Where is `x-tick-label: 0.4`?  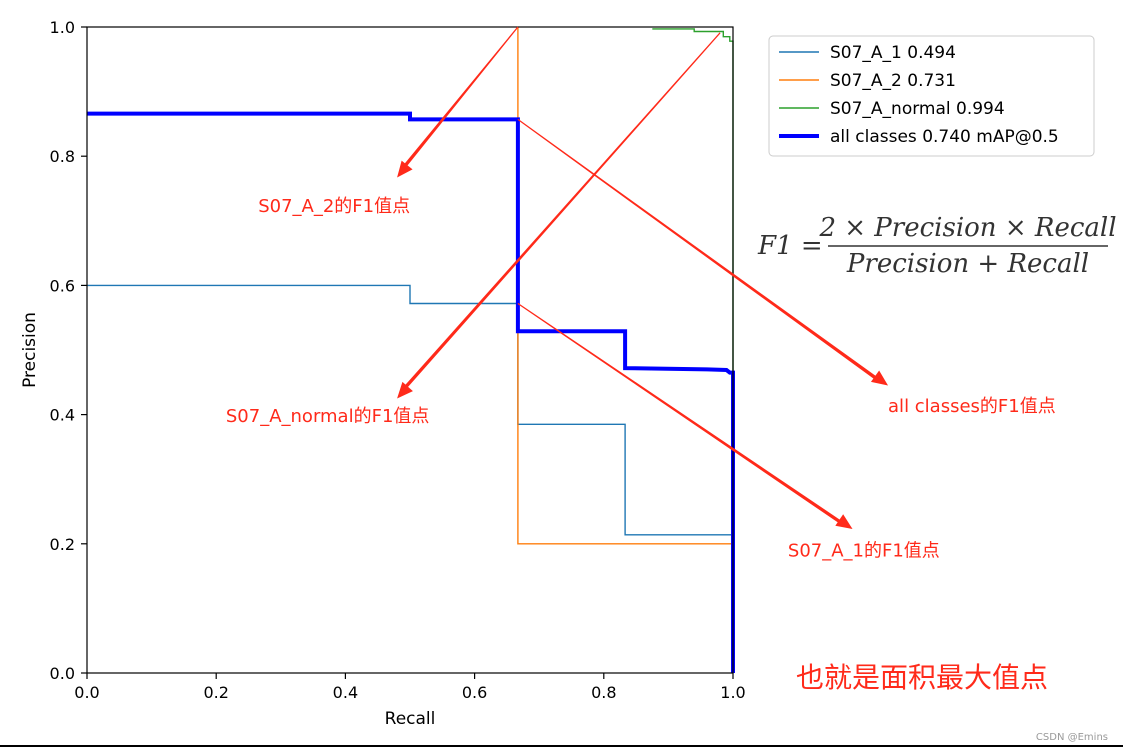
x-tick-label: 0.4 is located at coordinates (345, 692).